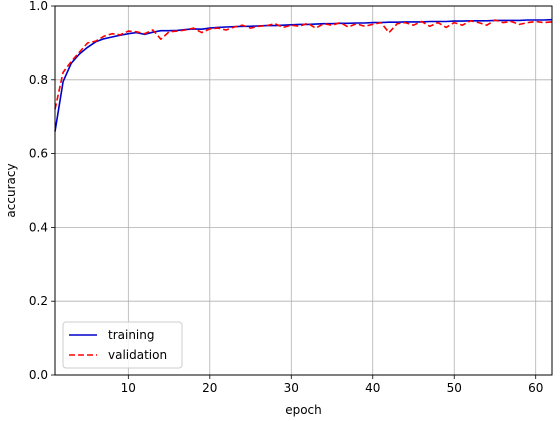 The width and height of the screenshot is (560, 421). What do you see at coordinates (332, 385) in the screenshot?
I see `x-axis-ticks: 10 20 30 40 50 60` at bounding box center [332, 385].